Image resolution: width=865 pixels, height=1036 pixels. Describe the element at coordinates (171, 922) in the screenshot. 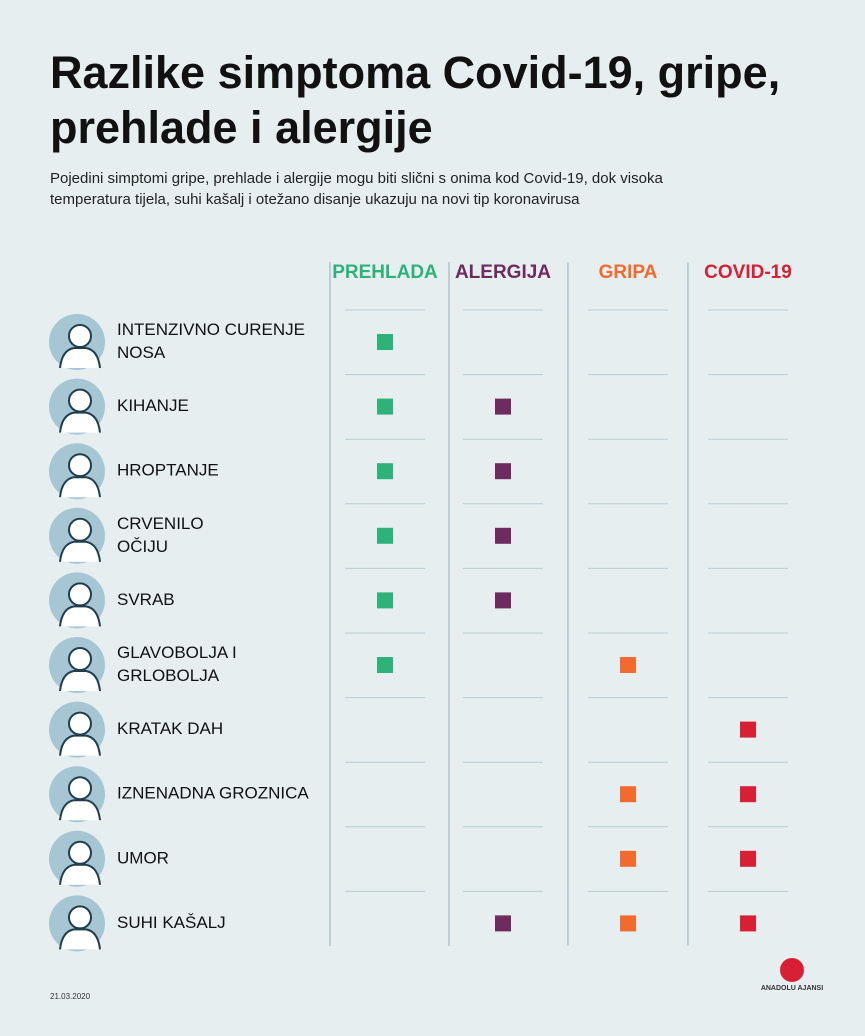

I see `symptom-label: SUHI KAŠALJ` at that location.